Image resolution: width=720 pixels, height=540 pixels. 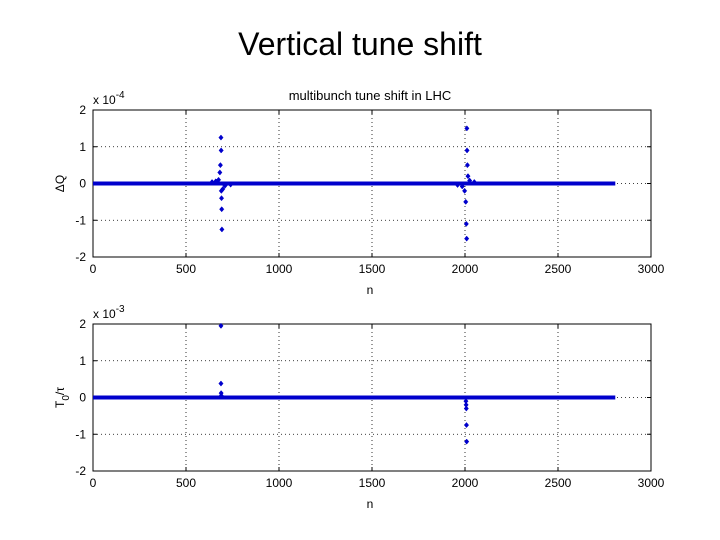 What do you see at coordinates (80, 257) in the screenshot?
I see `top-y-tick-label: -2` at bounding box center [80, 257].